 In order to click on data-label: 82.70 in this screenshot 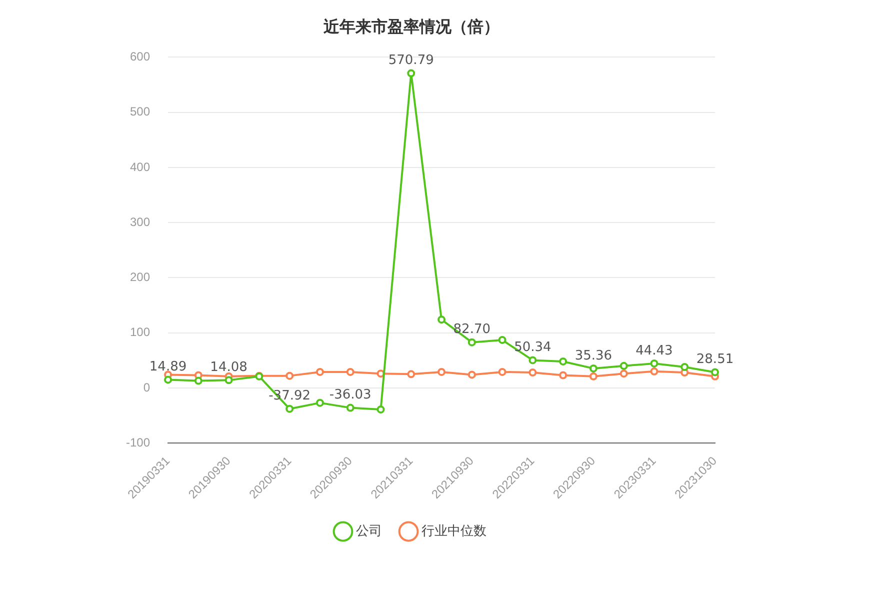, I will do `click(472, 330)`.